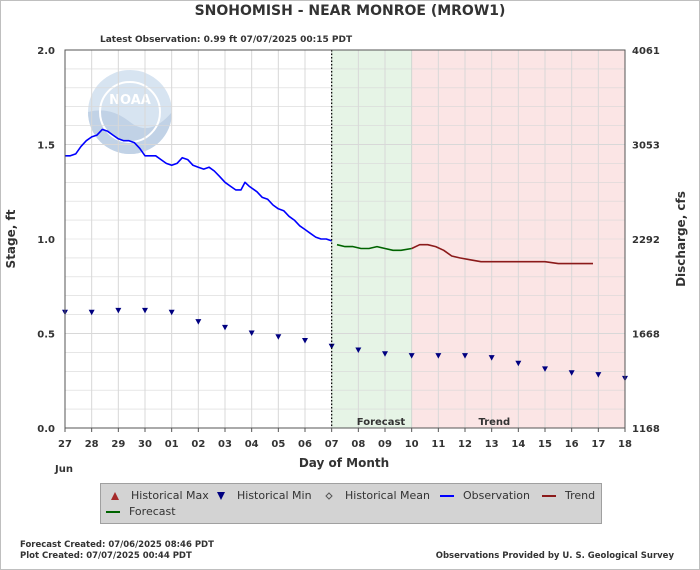  Describe the element at coordinates (46, 429) in the screenshot. I see `y-tick-label: 0.0` at that location.